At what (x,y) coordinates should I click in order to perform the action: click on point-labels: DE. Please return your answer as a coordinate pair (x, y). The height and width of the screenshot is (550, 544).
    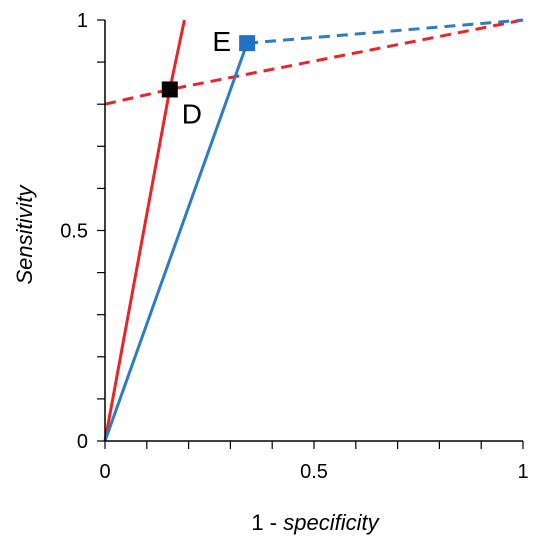
    Looking at the image, I should click on (206, 77).